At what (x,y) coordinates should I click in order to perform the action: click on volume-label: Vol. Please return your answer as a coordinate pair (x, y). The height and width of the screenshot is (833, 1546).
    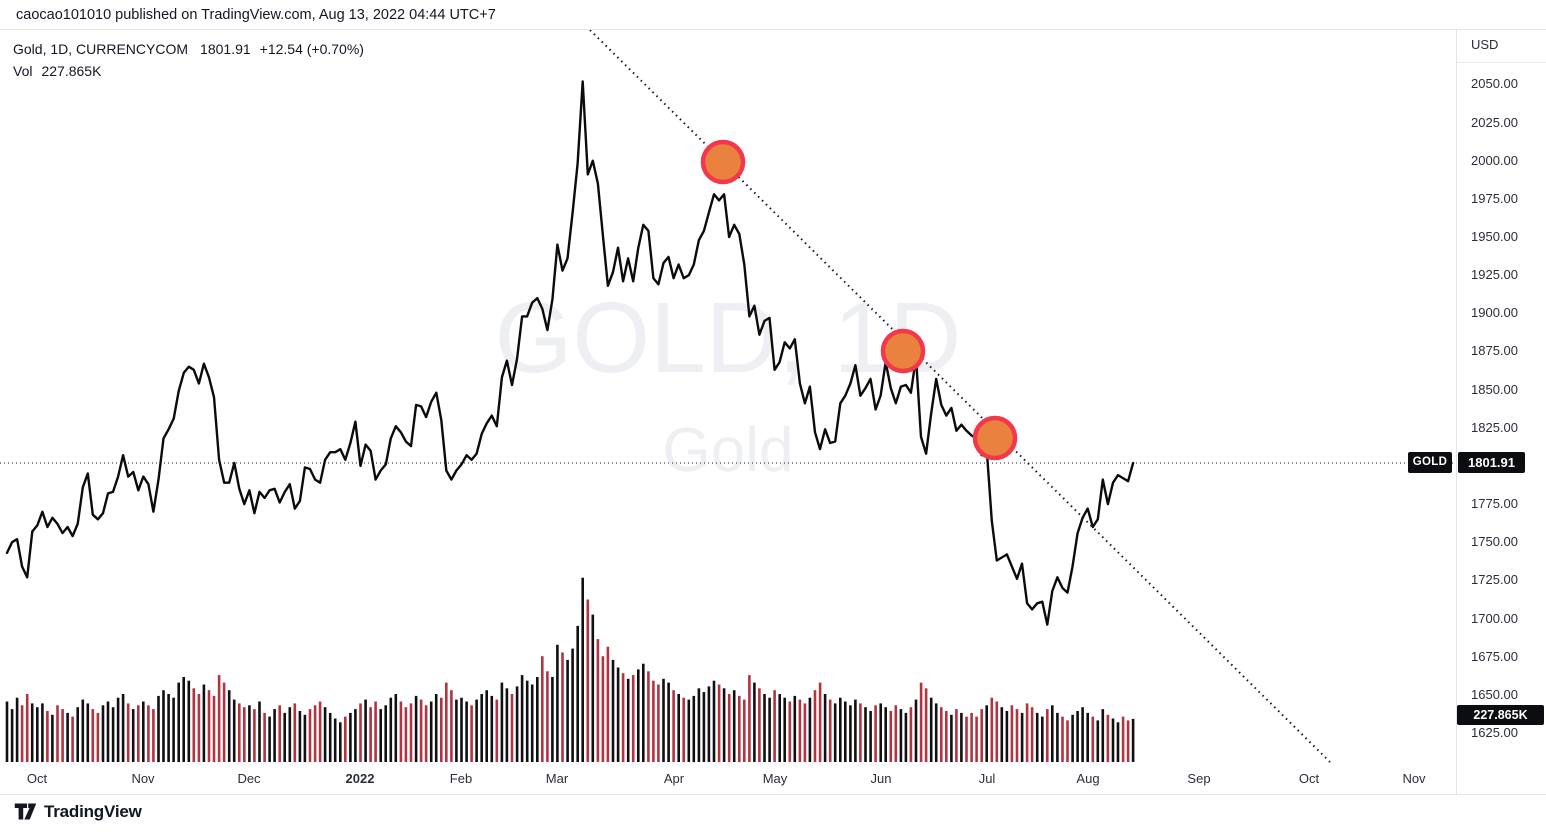
    Looking at the image, I should click on (23, 71).